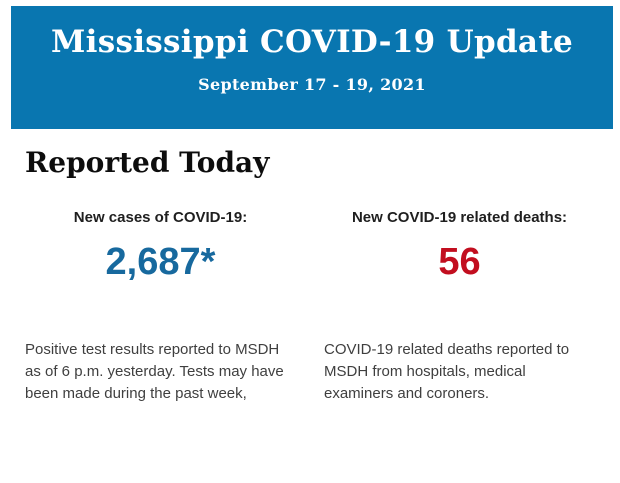  I want to click on new-cases-value: 2,687*, so click(160, 262).